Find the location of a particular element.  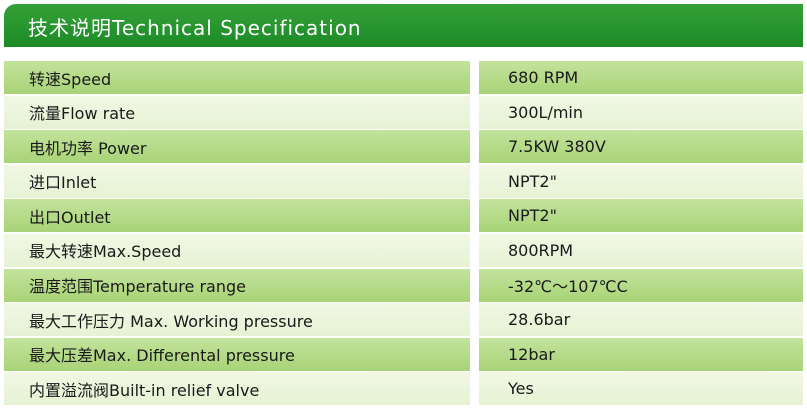

spec-row-power: 电机功率 Power 7.5KW 380V is located at coordinates (403, 147).